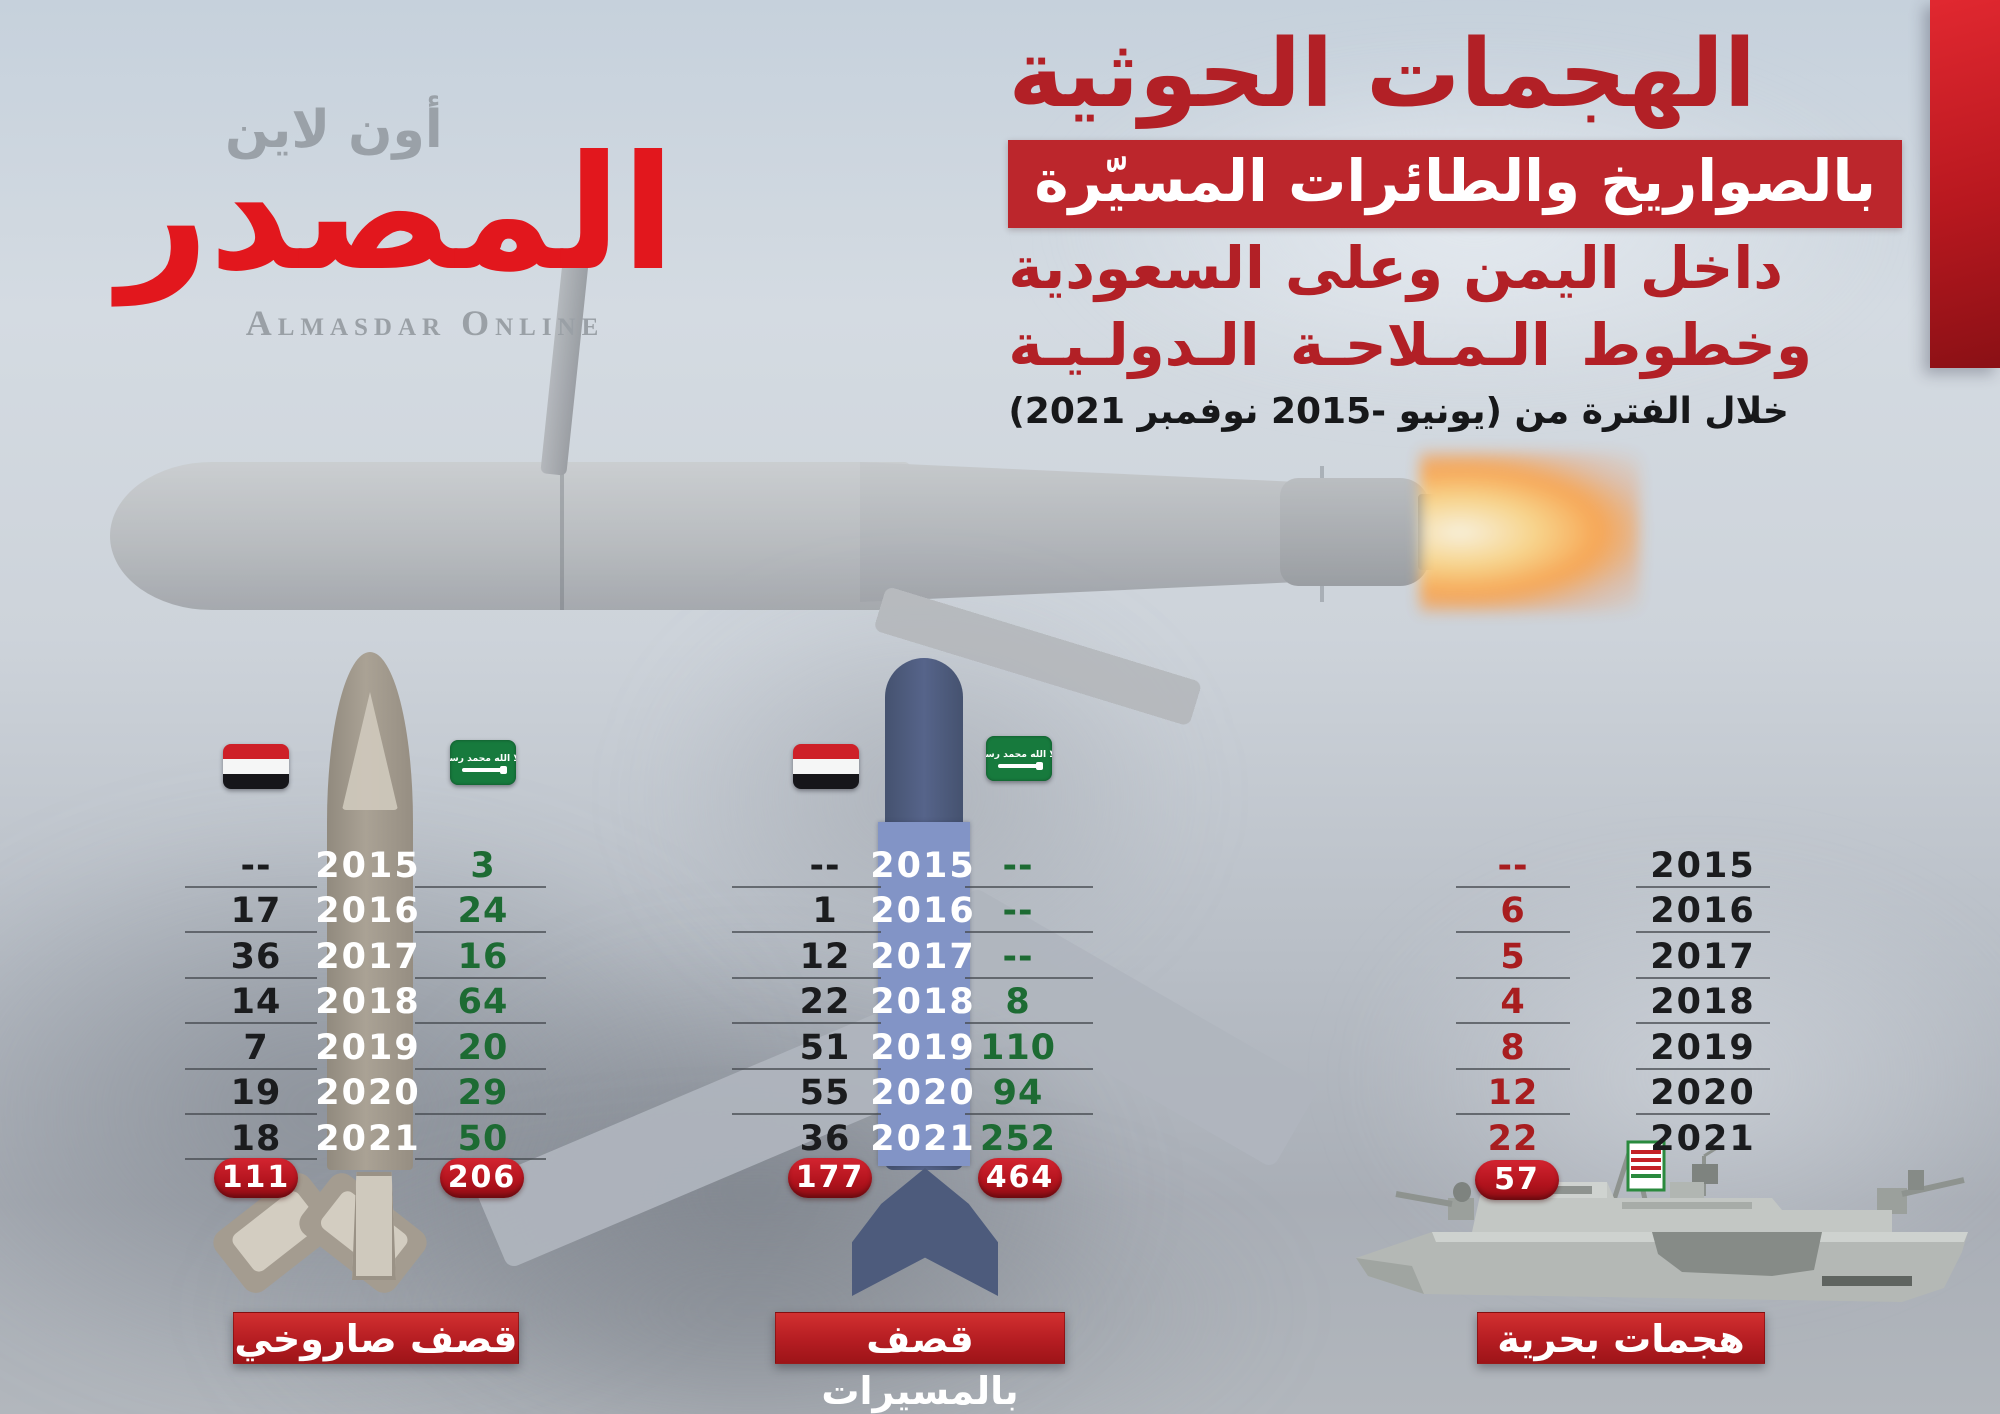 The height and width of the screenshot is (1414, 2000). I want to click on logo-almasdar-english: Almasdar Online, so click(425, 323).